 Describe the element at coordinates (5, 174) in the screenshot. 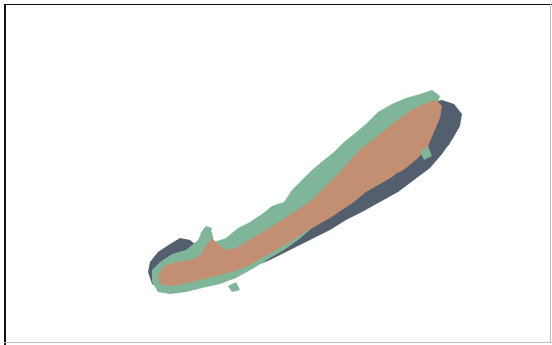

I see `viewer-left-border` at that location.